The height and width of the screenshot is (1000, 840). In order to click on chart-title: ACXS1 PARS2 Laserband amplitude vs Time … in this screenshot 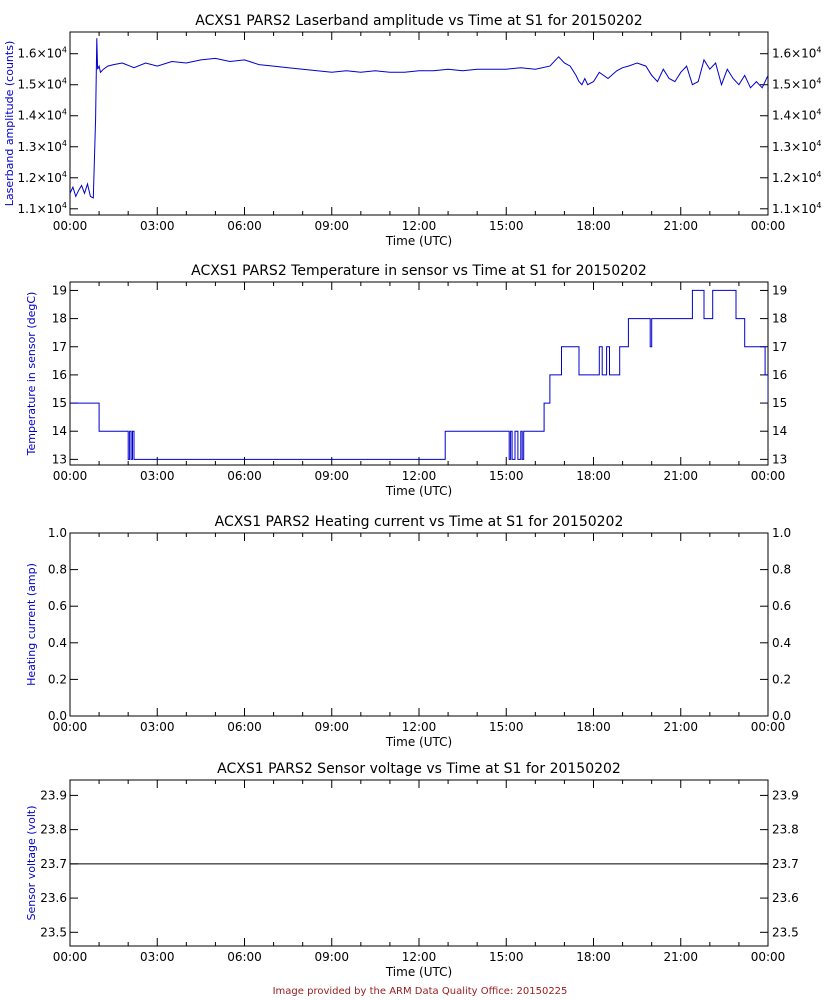, I will do `click(418, 21)`.